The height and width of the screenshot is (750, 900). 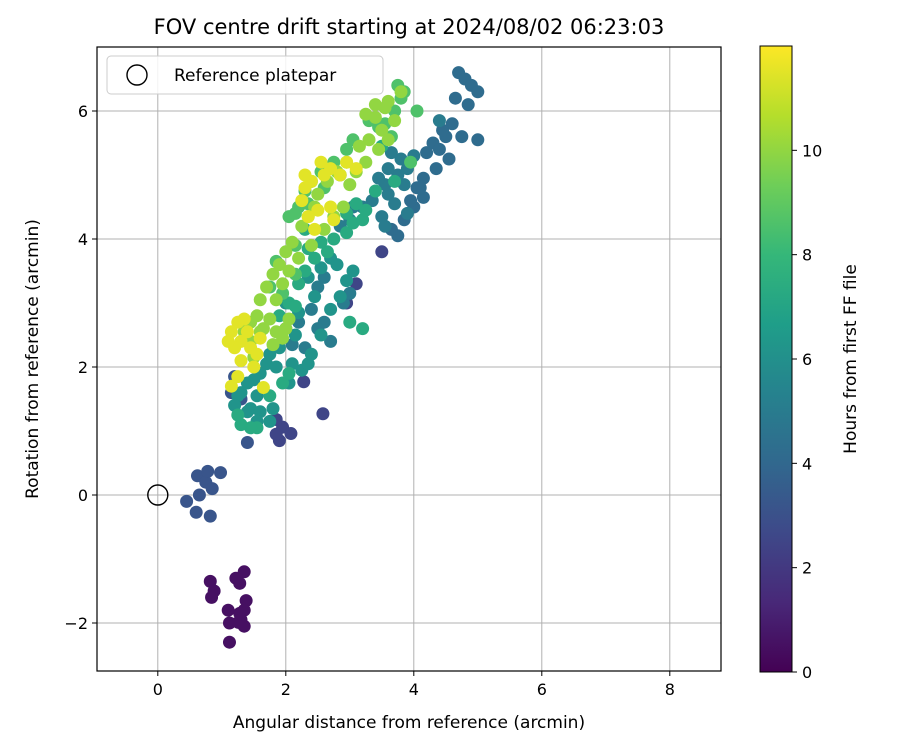 What do you see at coordinates (83, 495) in the screenshot?
I see `y-tick-label: 0` at bounding box center [83, 495].